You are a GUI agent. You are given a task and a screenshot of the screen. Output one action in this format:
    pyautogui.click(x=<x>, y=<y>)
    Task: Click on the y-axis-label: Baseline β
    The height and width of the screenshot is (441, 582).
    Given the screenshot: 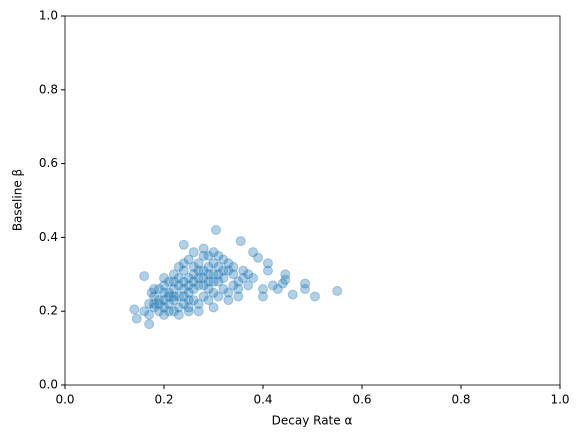 What is the action you would take?
    pyautogui.click(x=18, y=200)
    